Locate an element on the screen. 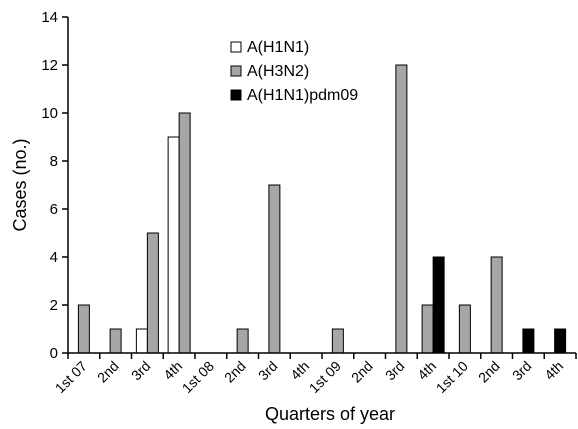  bar-a-h3n2--13 is located at coordinates (464, 329).